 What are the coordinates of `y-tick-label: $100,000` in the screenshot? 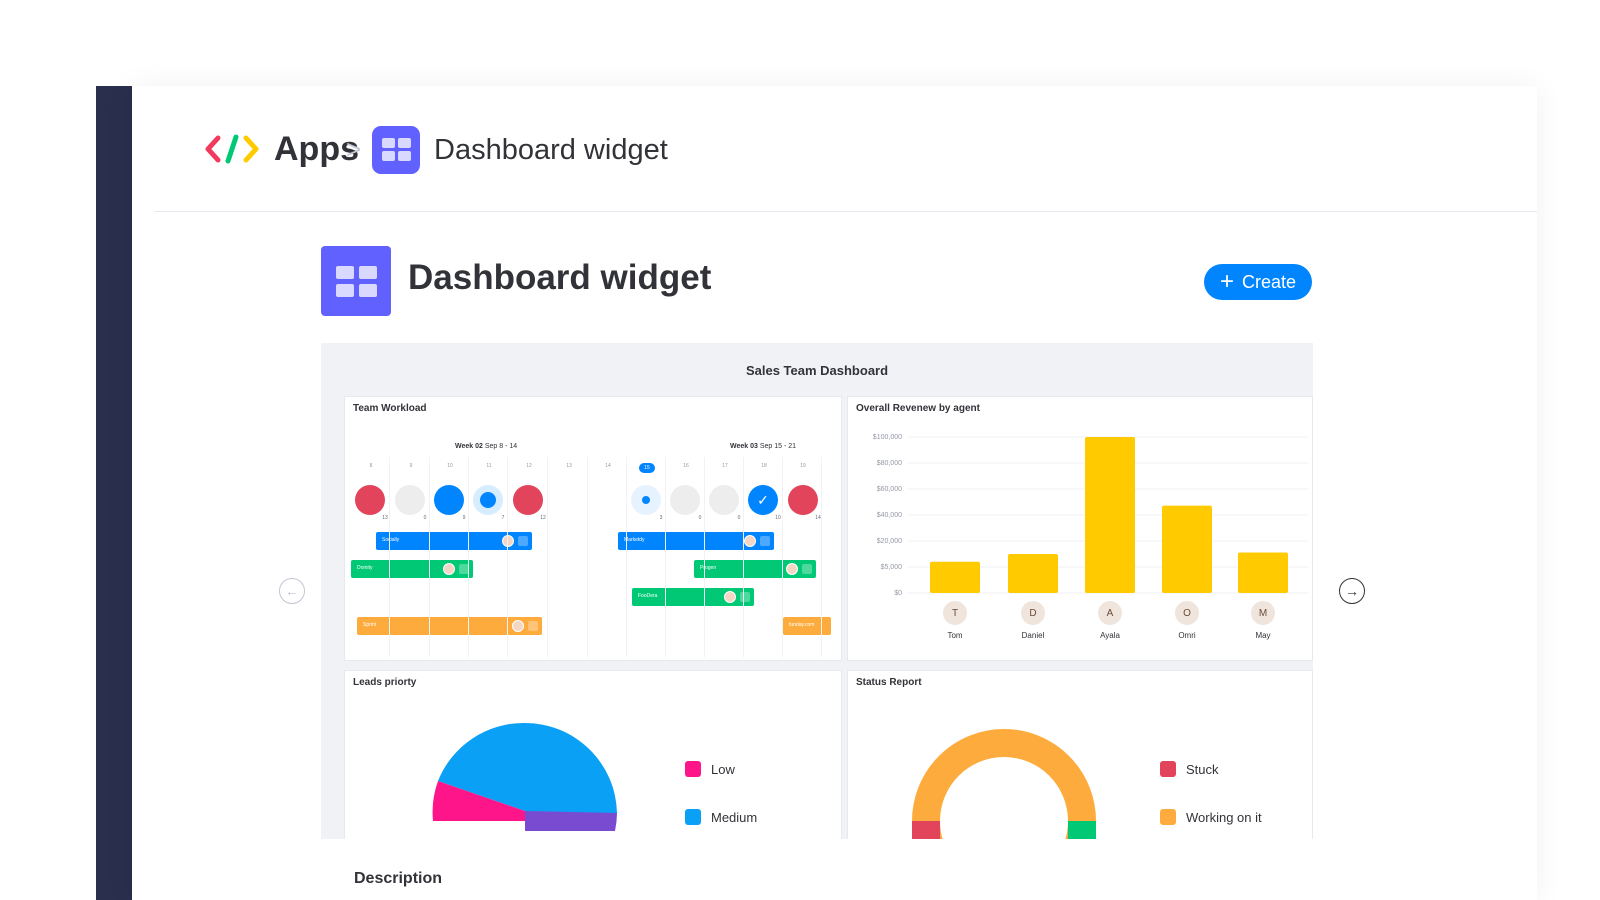 It's located at (887, 437).